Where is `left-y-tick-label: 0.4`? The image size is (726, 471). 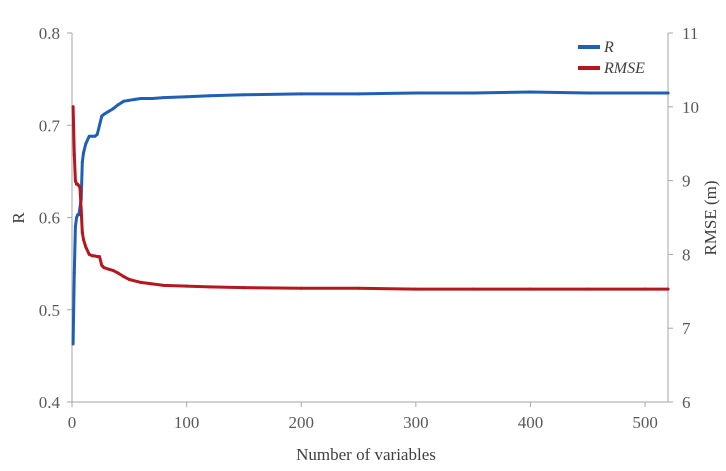
left-y-tick-label: 0.4 is located at coordinates (50, 402).